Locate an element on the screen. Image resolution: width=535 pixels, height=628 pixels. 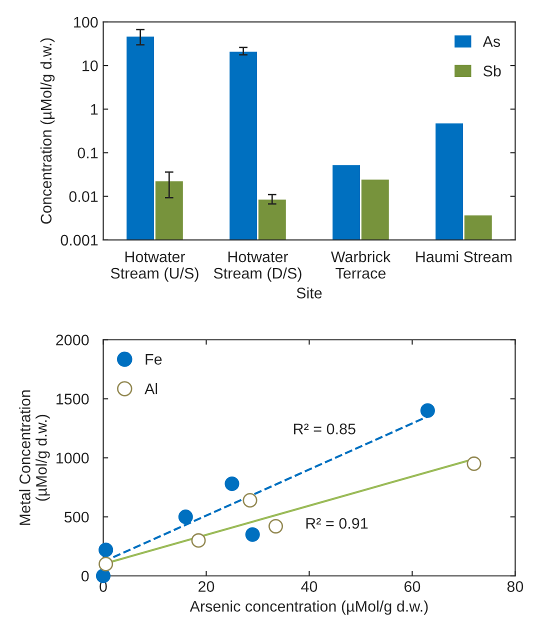
x-tick-label: Hotwater Stream (U/S) is located at coordinates (154, 267).